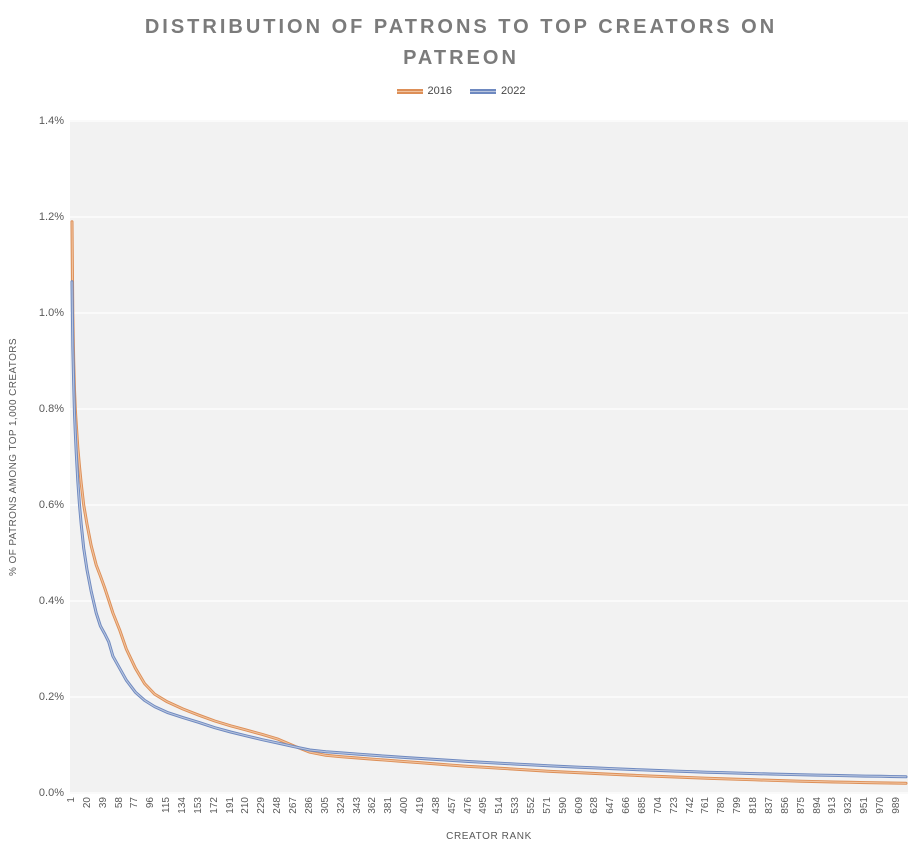  I want to click on x-tick-label: 324, so click(341, 805).